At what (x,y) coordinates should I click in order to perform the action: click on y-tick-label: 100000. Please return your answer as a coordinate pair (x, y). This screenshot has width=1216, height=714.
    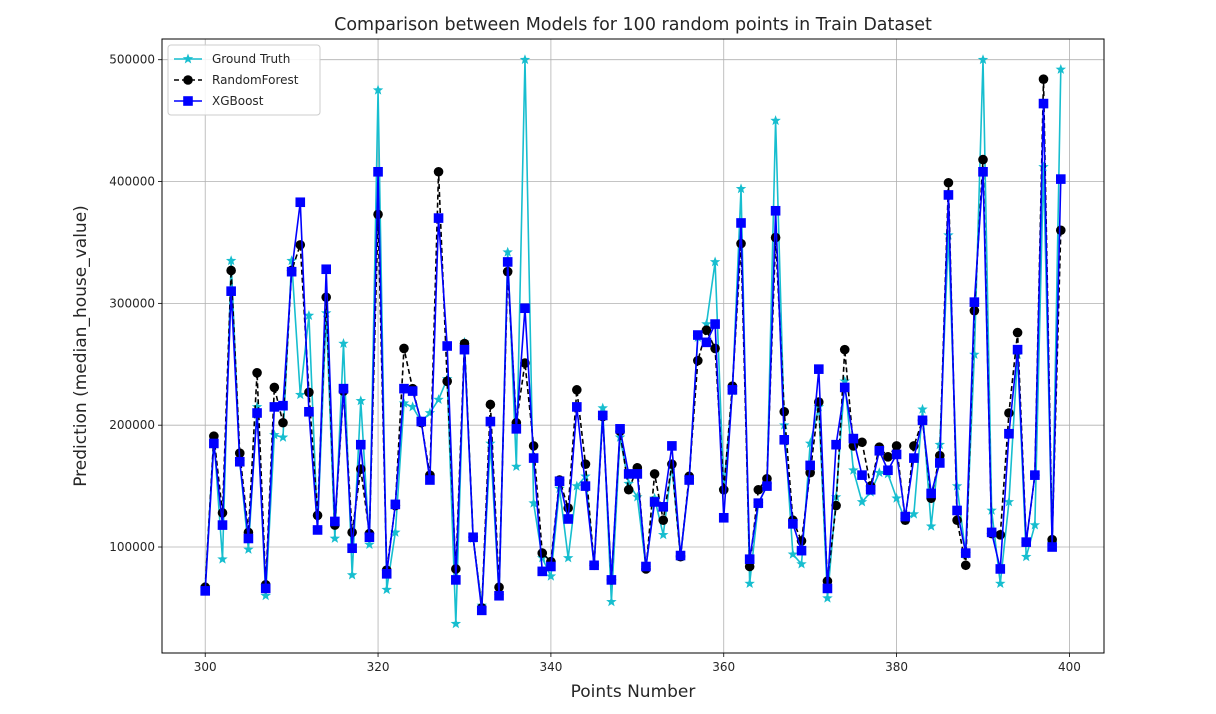
    Looking at the image, I should click on (132, 547).